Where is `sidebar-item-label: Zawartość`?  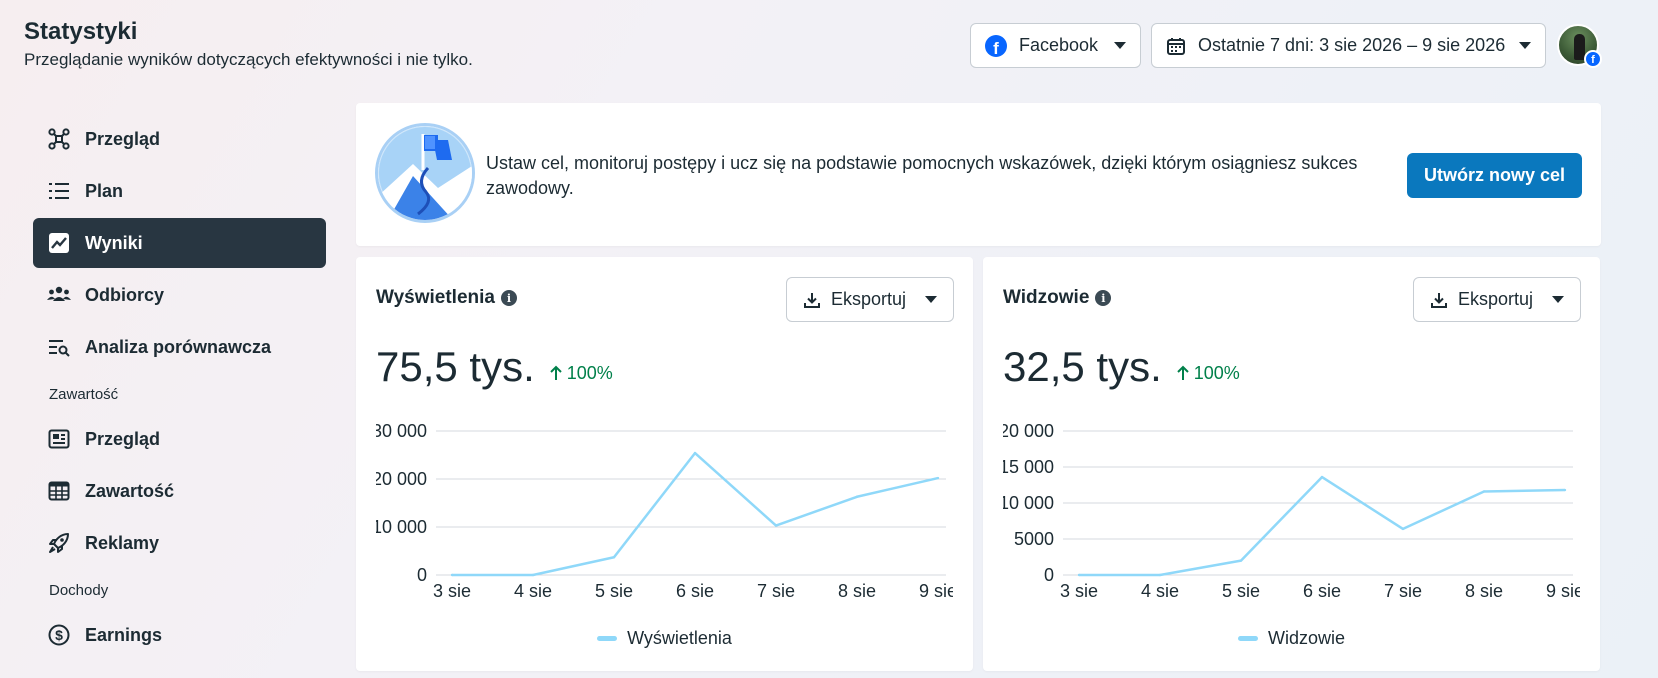
sidebar-item-label: Zawartość is located at coordinates (130, 490).